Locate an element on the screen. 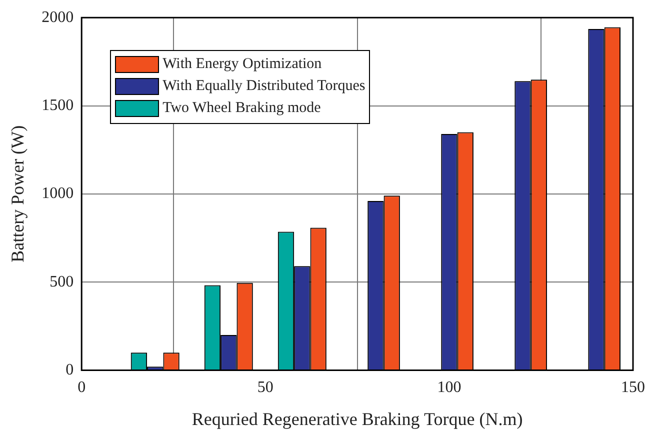 This screenshot has height=441, width=657. legend-label: Two Wheel Braking mode is located at coordinates (241, 109).